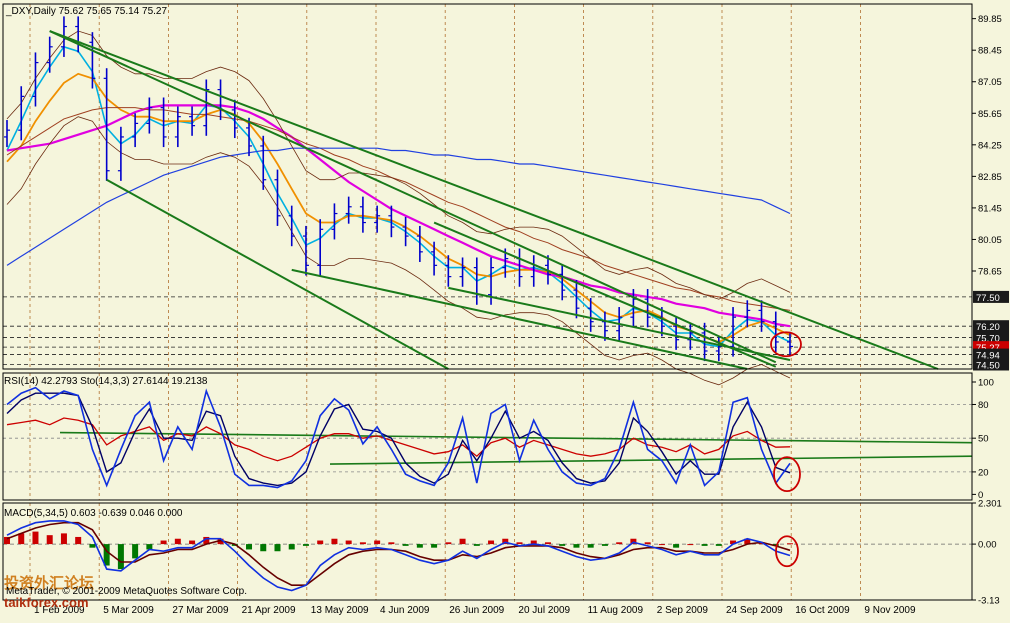 Image resolution: width=1010 pixels, height=623 pixels. What do you see at coordinates (988, 298) in the screenshot?
I see `price-tag-label: 77.50` at bounding box center [988, 298].